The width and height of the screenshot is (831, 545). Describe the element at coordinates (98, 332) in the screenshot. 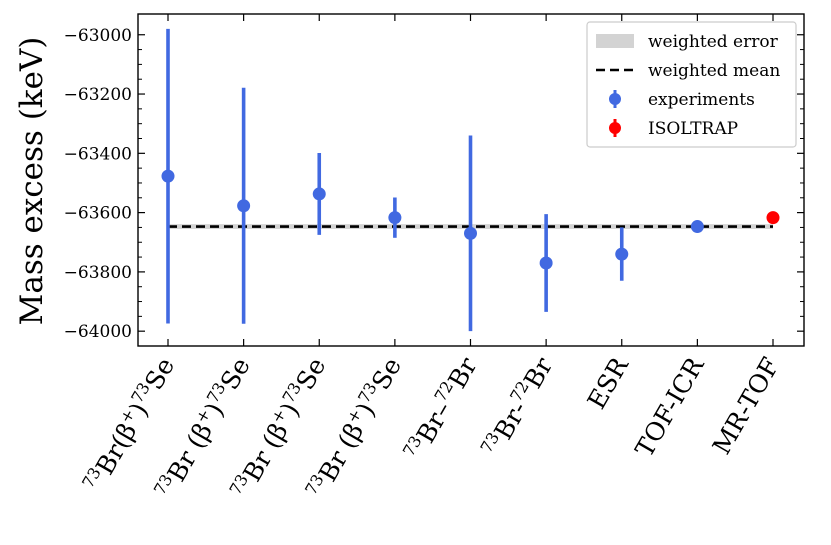

I see `y-tick-label: −64000` at that location.